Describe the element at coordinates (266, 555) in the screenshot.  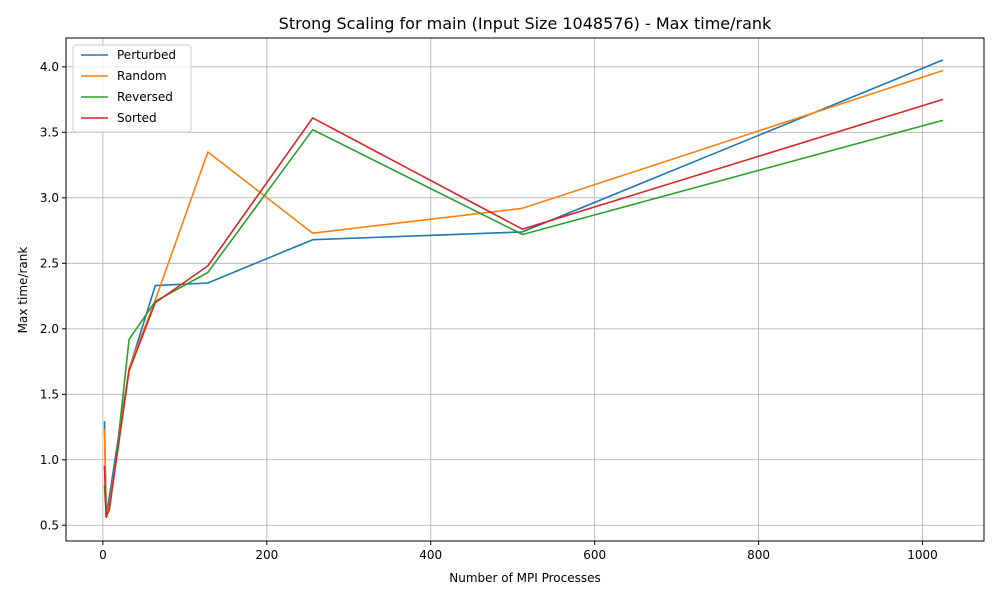
I see `x-tick-label: 200` at that location.